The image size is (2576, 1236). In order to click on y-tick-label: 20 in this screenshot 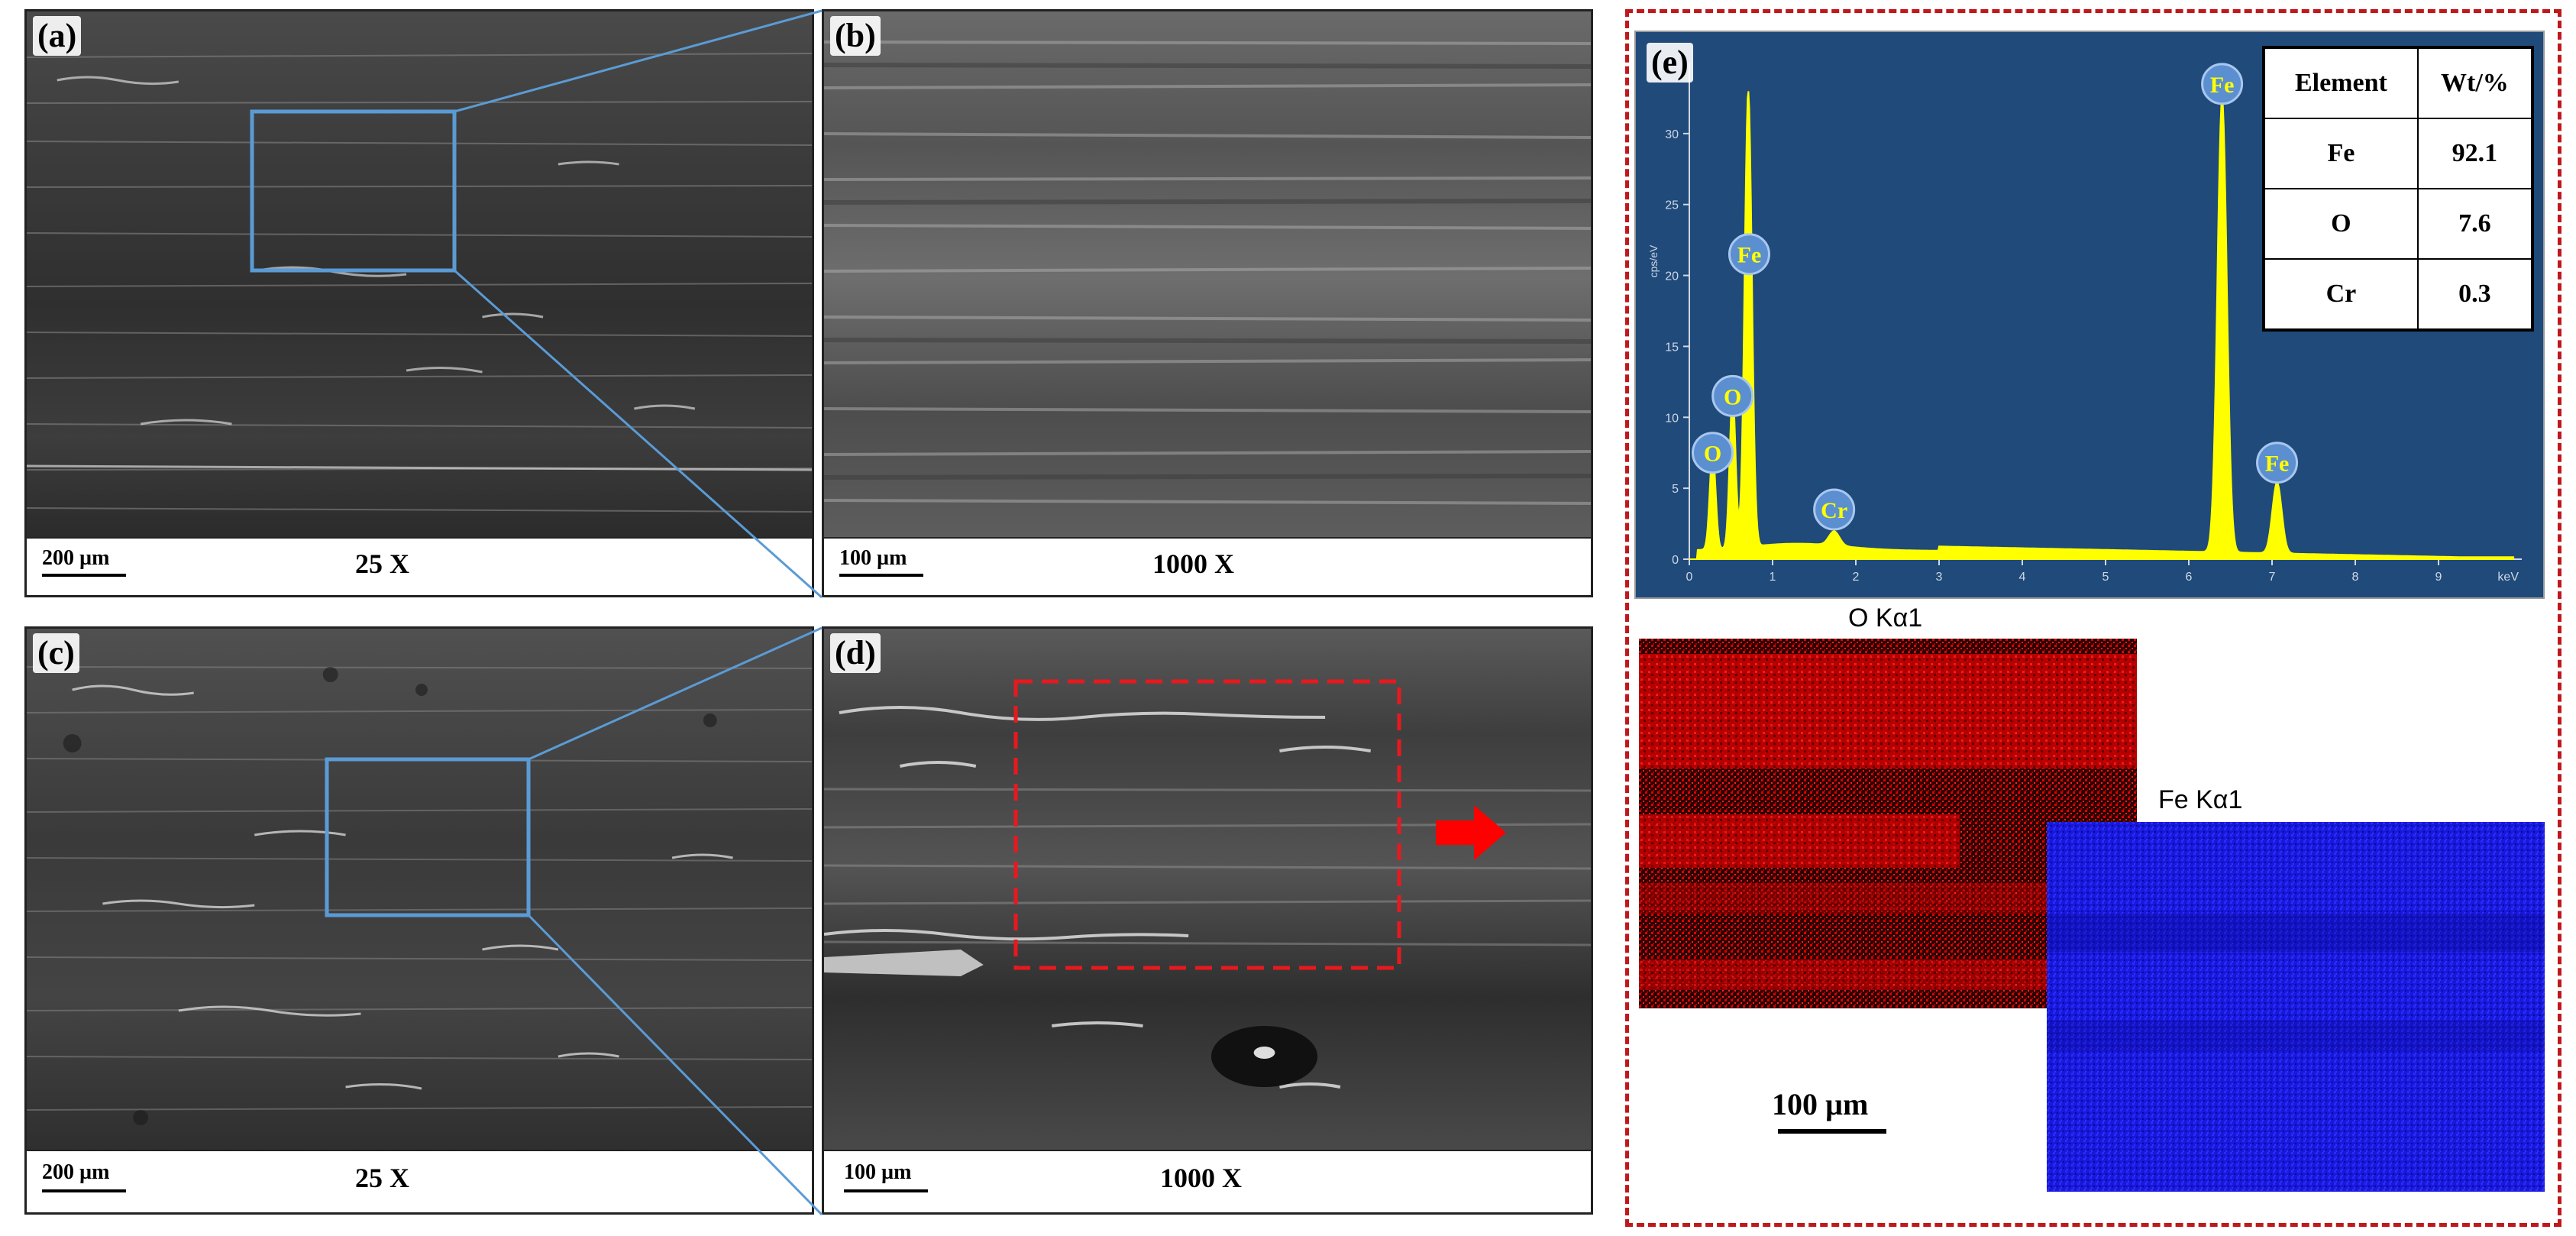, I will do `click(1672, 276)`.